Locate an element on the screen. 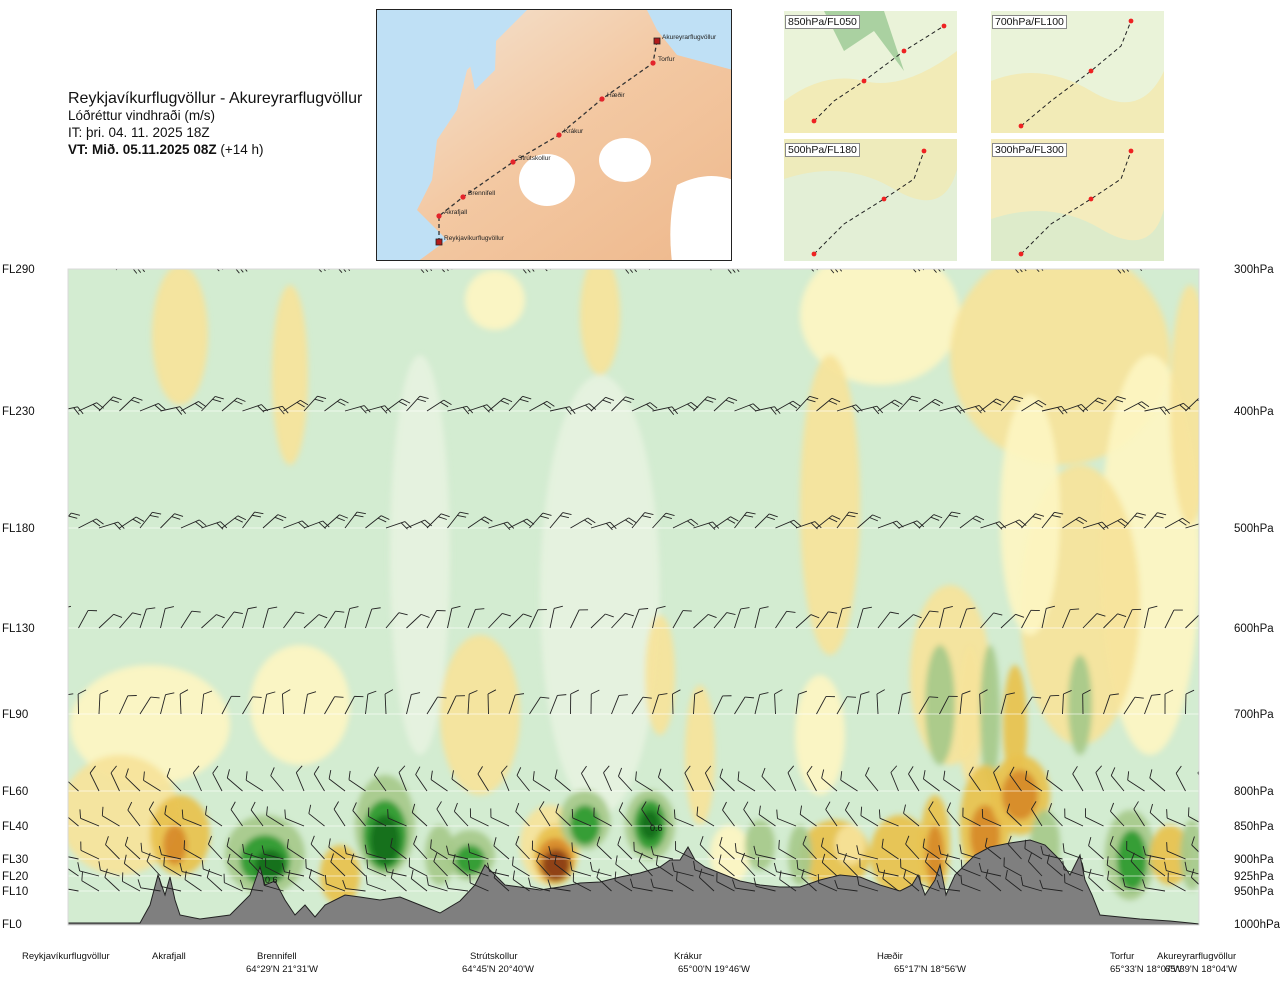  parameter-subtitle: Lóðréttur vindhraði (m/s) is located at coordinates (142, 115).